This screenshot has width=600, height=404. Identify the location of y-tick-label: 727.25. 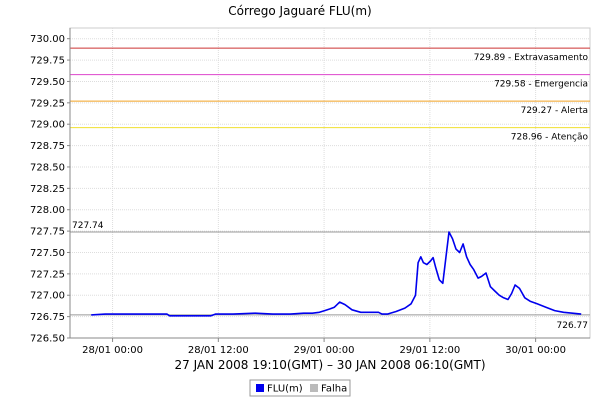
(47, 274).